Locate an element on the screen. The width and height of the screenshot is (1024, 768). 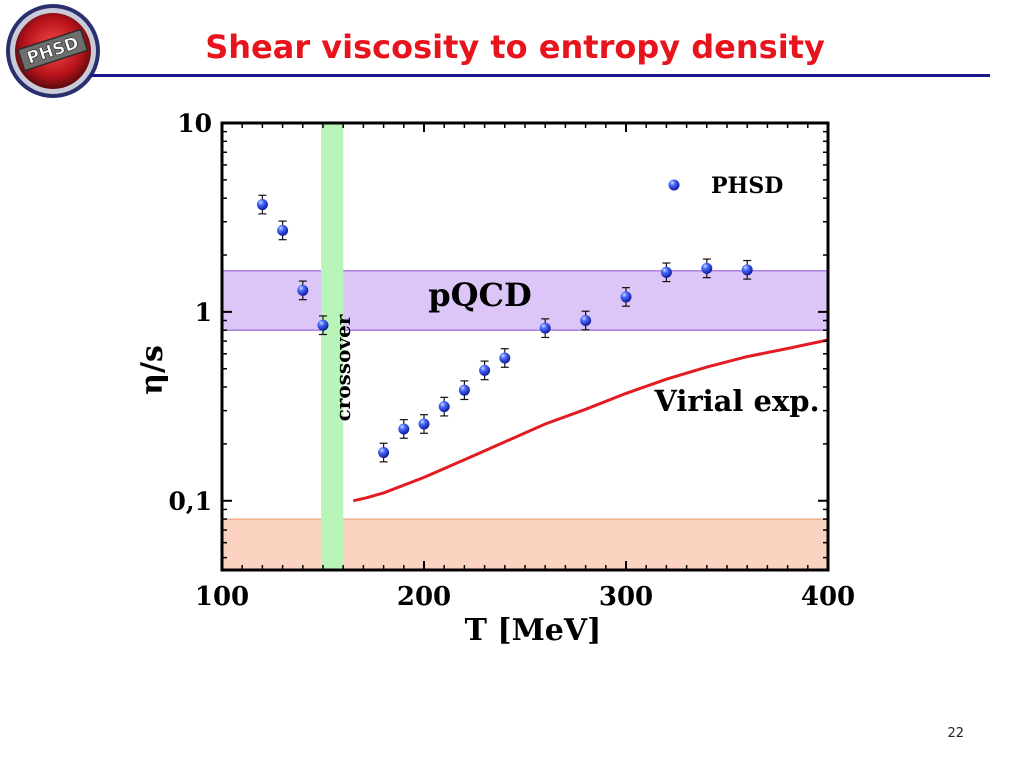
crossover-band is located at coordinates (332, 346).